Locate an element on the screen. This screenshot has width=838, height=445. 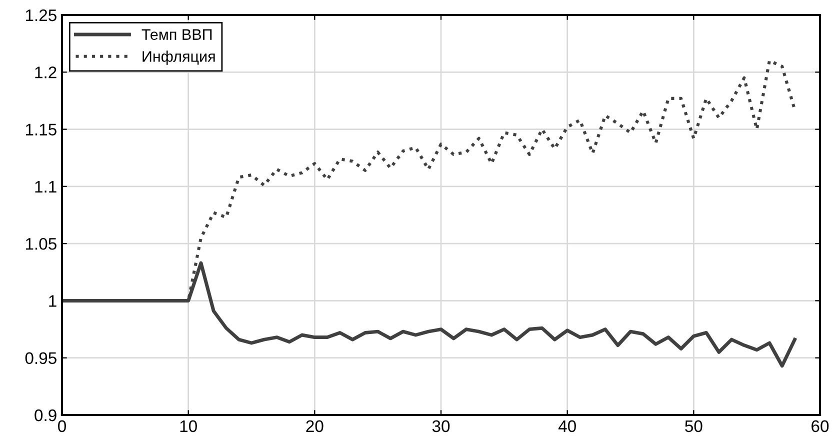
y-tick-label: 1.05 is located at coordinates (41, 244).